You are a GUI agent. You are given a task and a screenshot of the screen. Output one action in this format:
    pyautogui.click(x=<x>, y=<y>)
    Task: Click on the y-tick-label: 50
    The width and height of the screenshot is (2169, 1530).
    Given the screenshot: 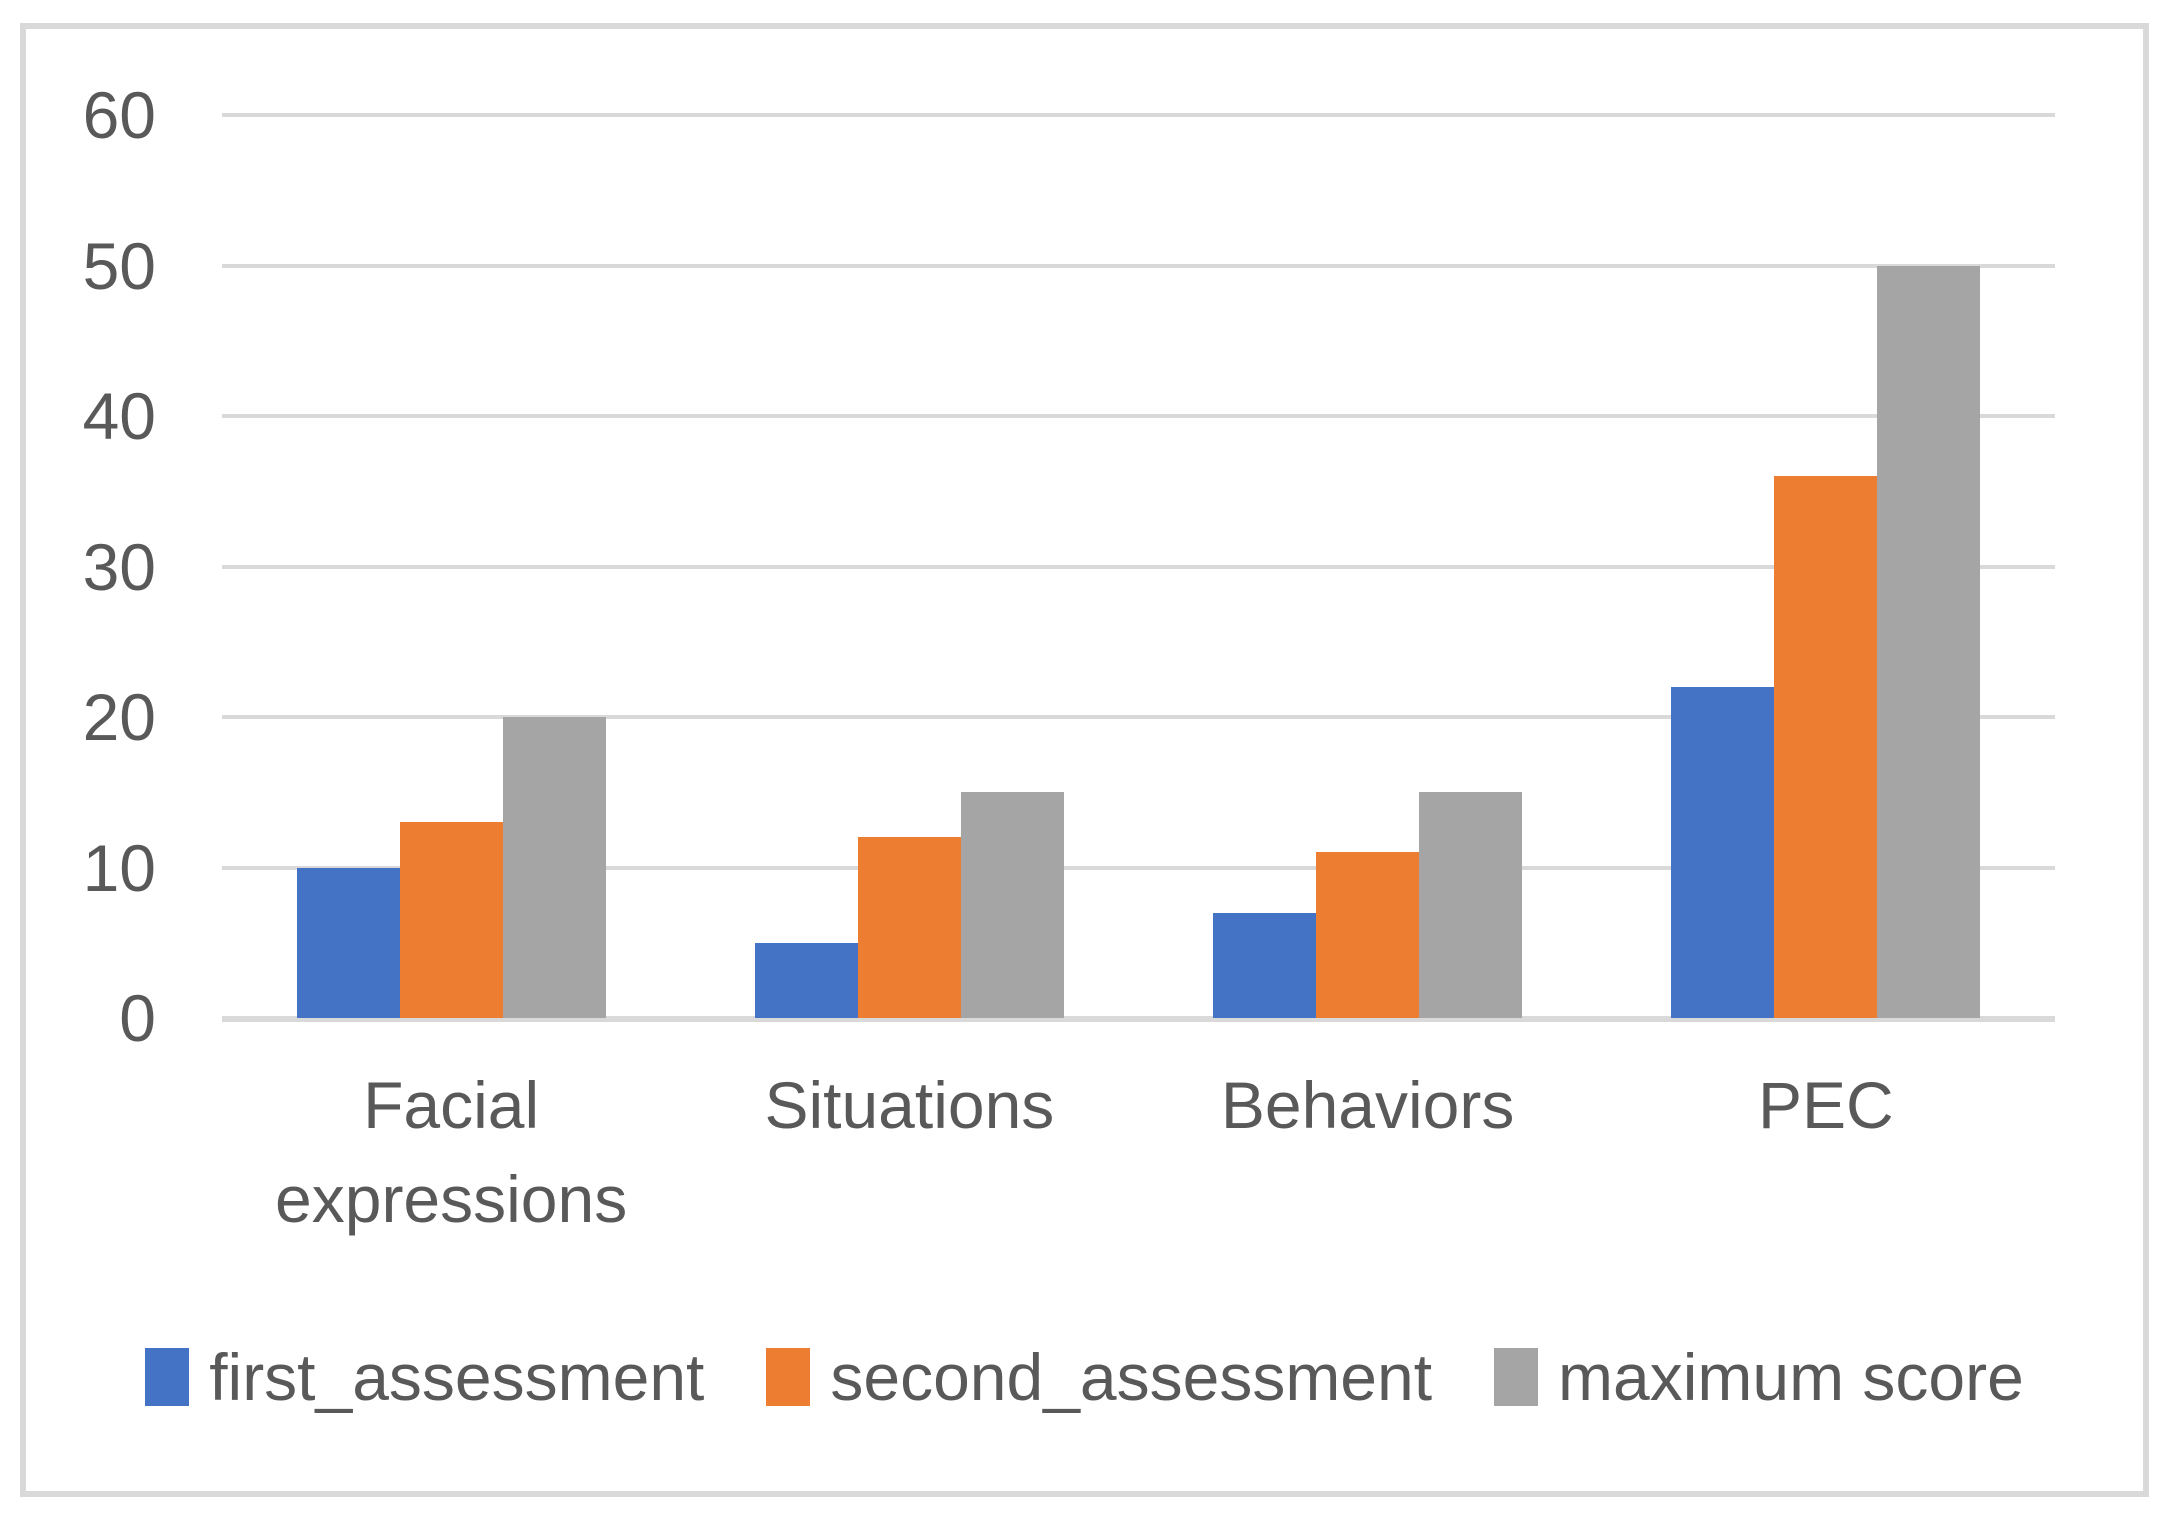 What is the action you would take?
    pyautogui.click(x=119, y=265)
    